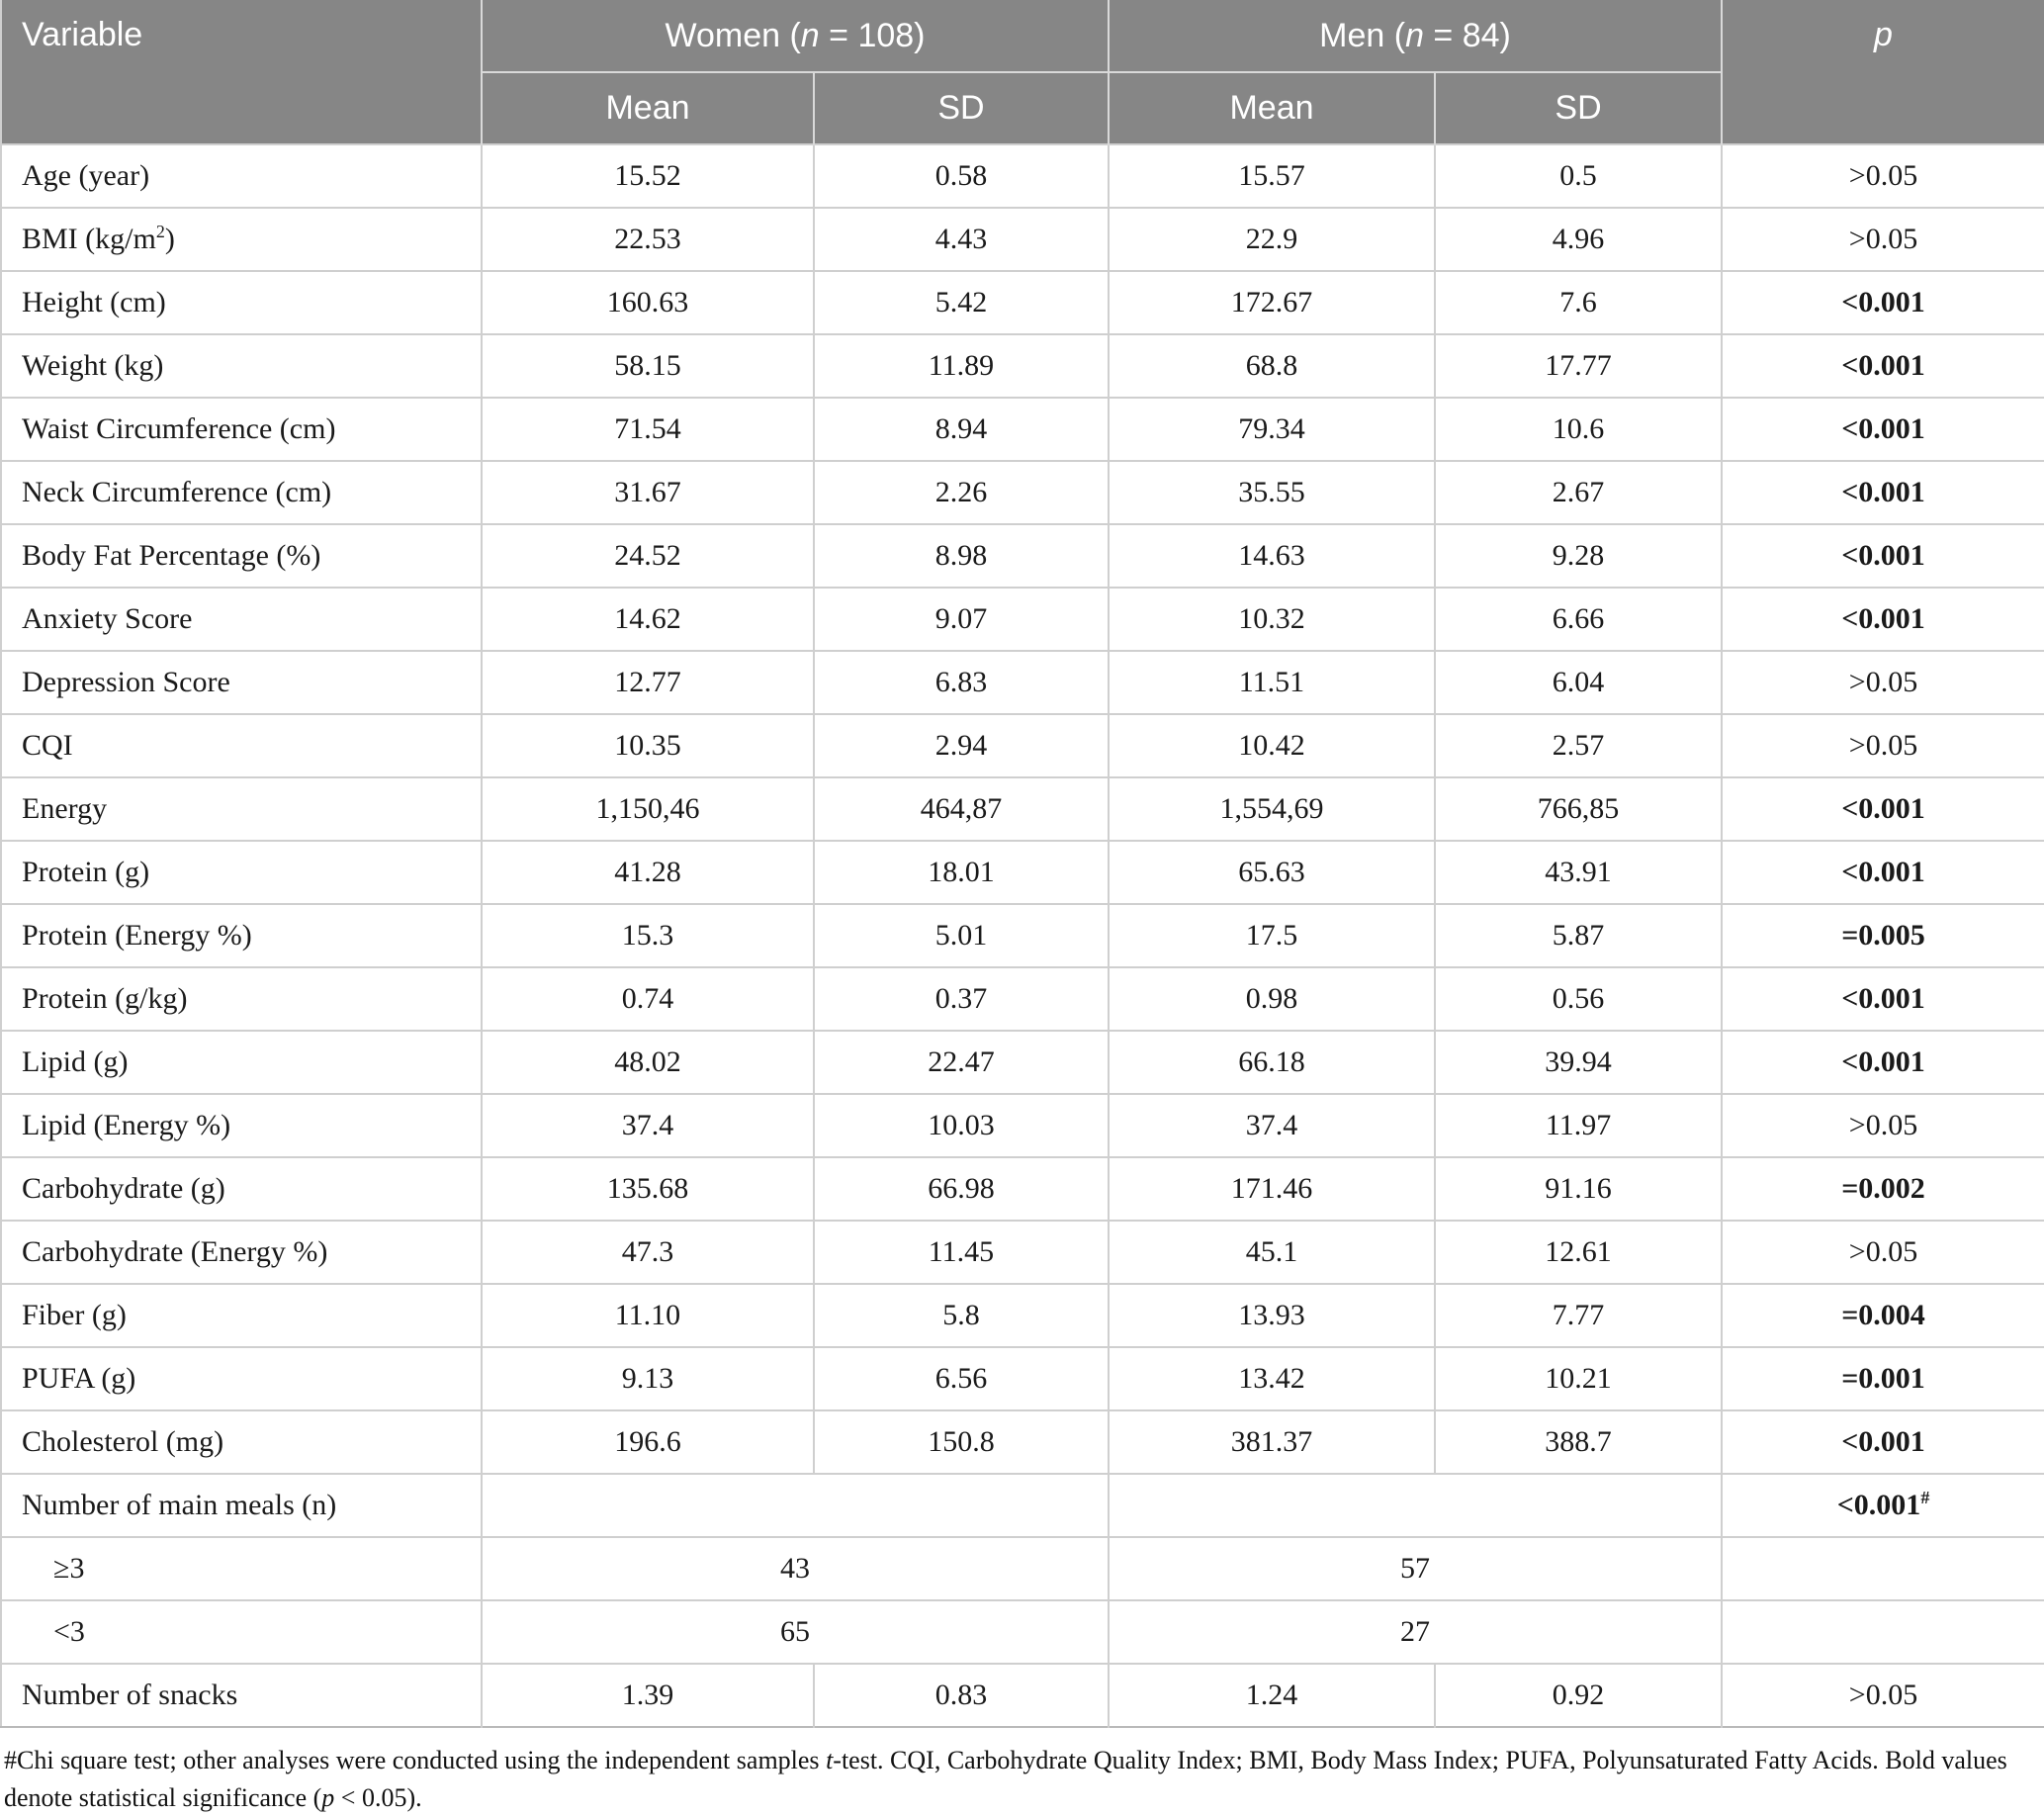  What do you see at coordinates (961, 1315) in the screenshot?
I see `women-sd-cell: 5.8` at bounding box center [961, 1315].